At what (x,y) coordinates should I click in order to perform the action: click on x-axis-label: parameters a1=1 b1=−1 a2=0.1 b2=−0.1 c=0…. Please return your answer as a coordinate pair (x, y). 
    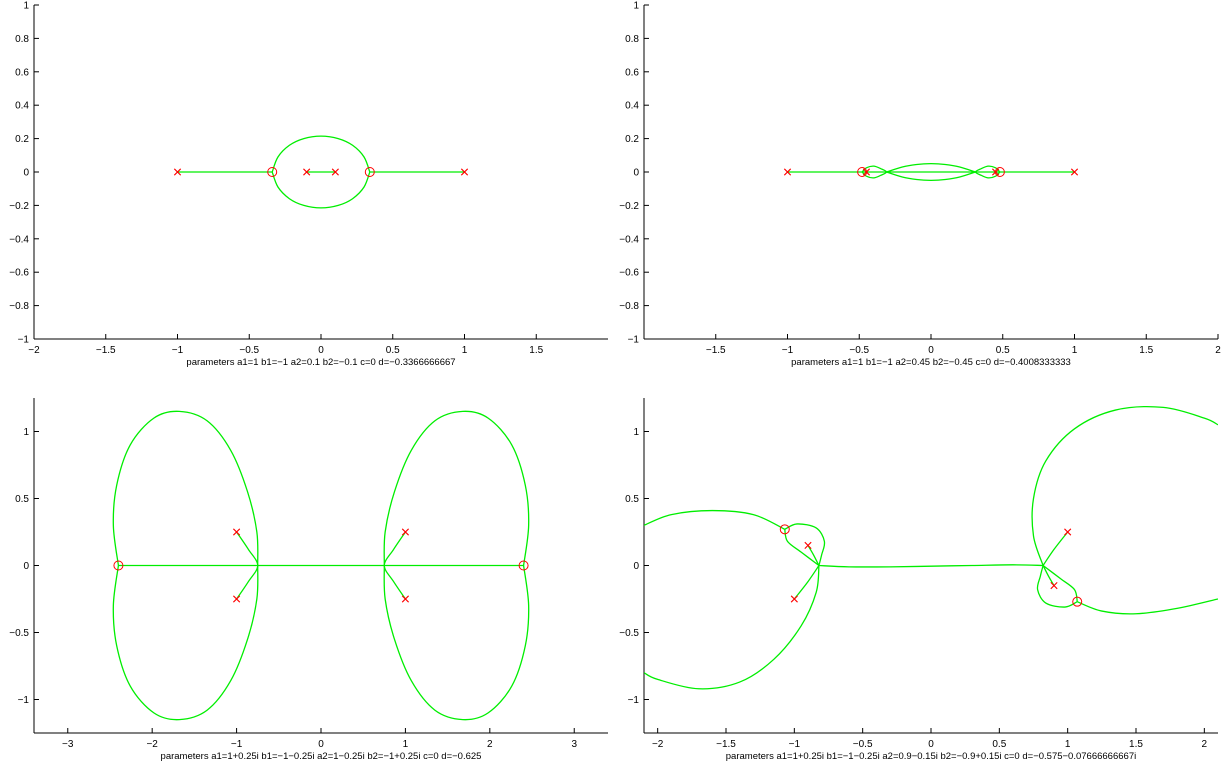
    Looking at the image, I should click on (320, 362).